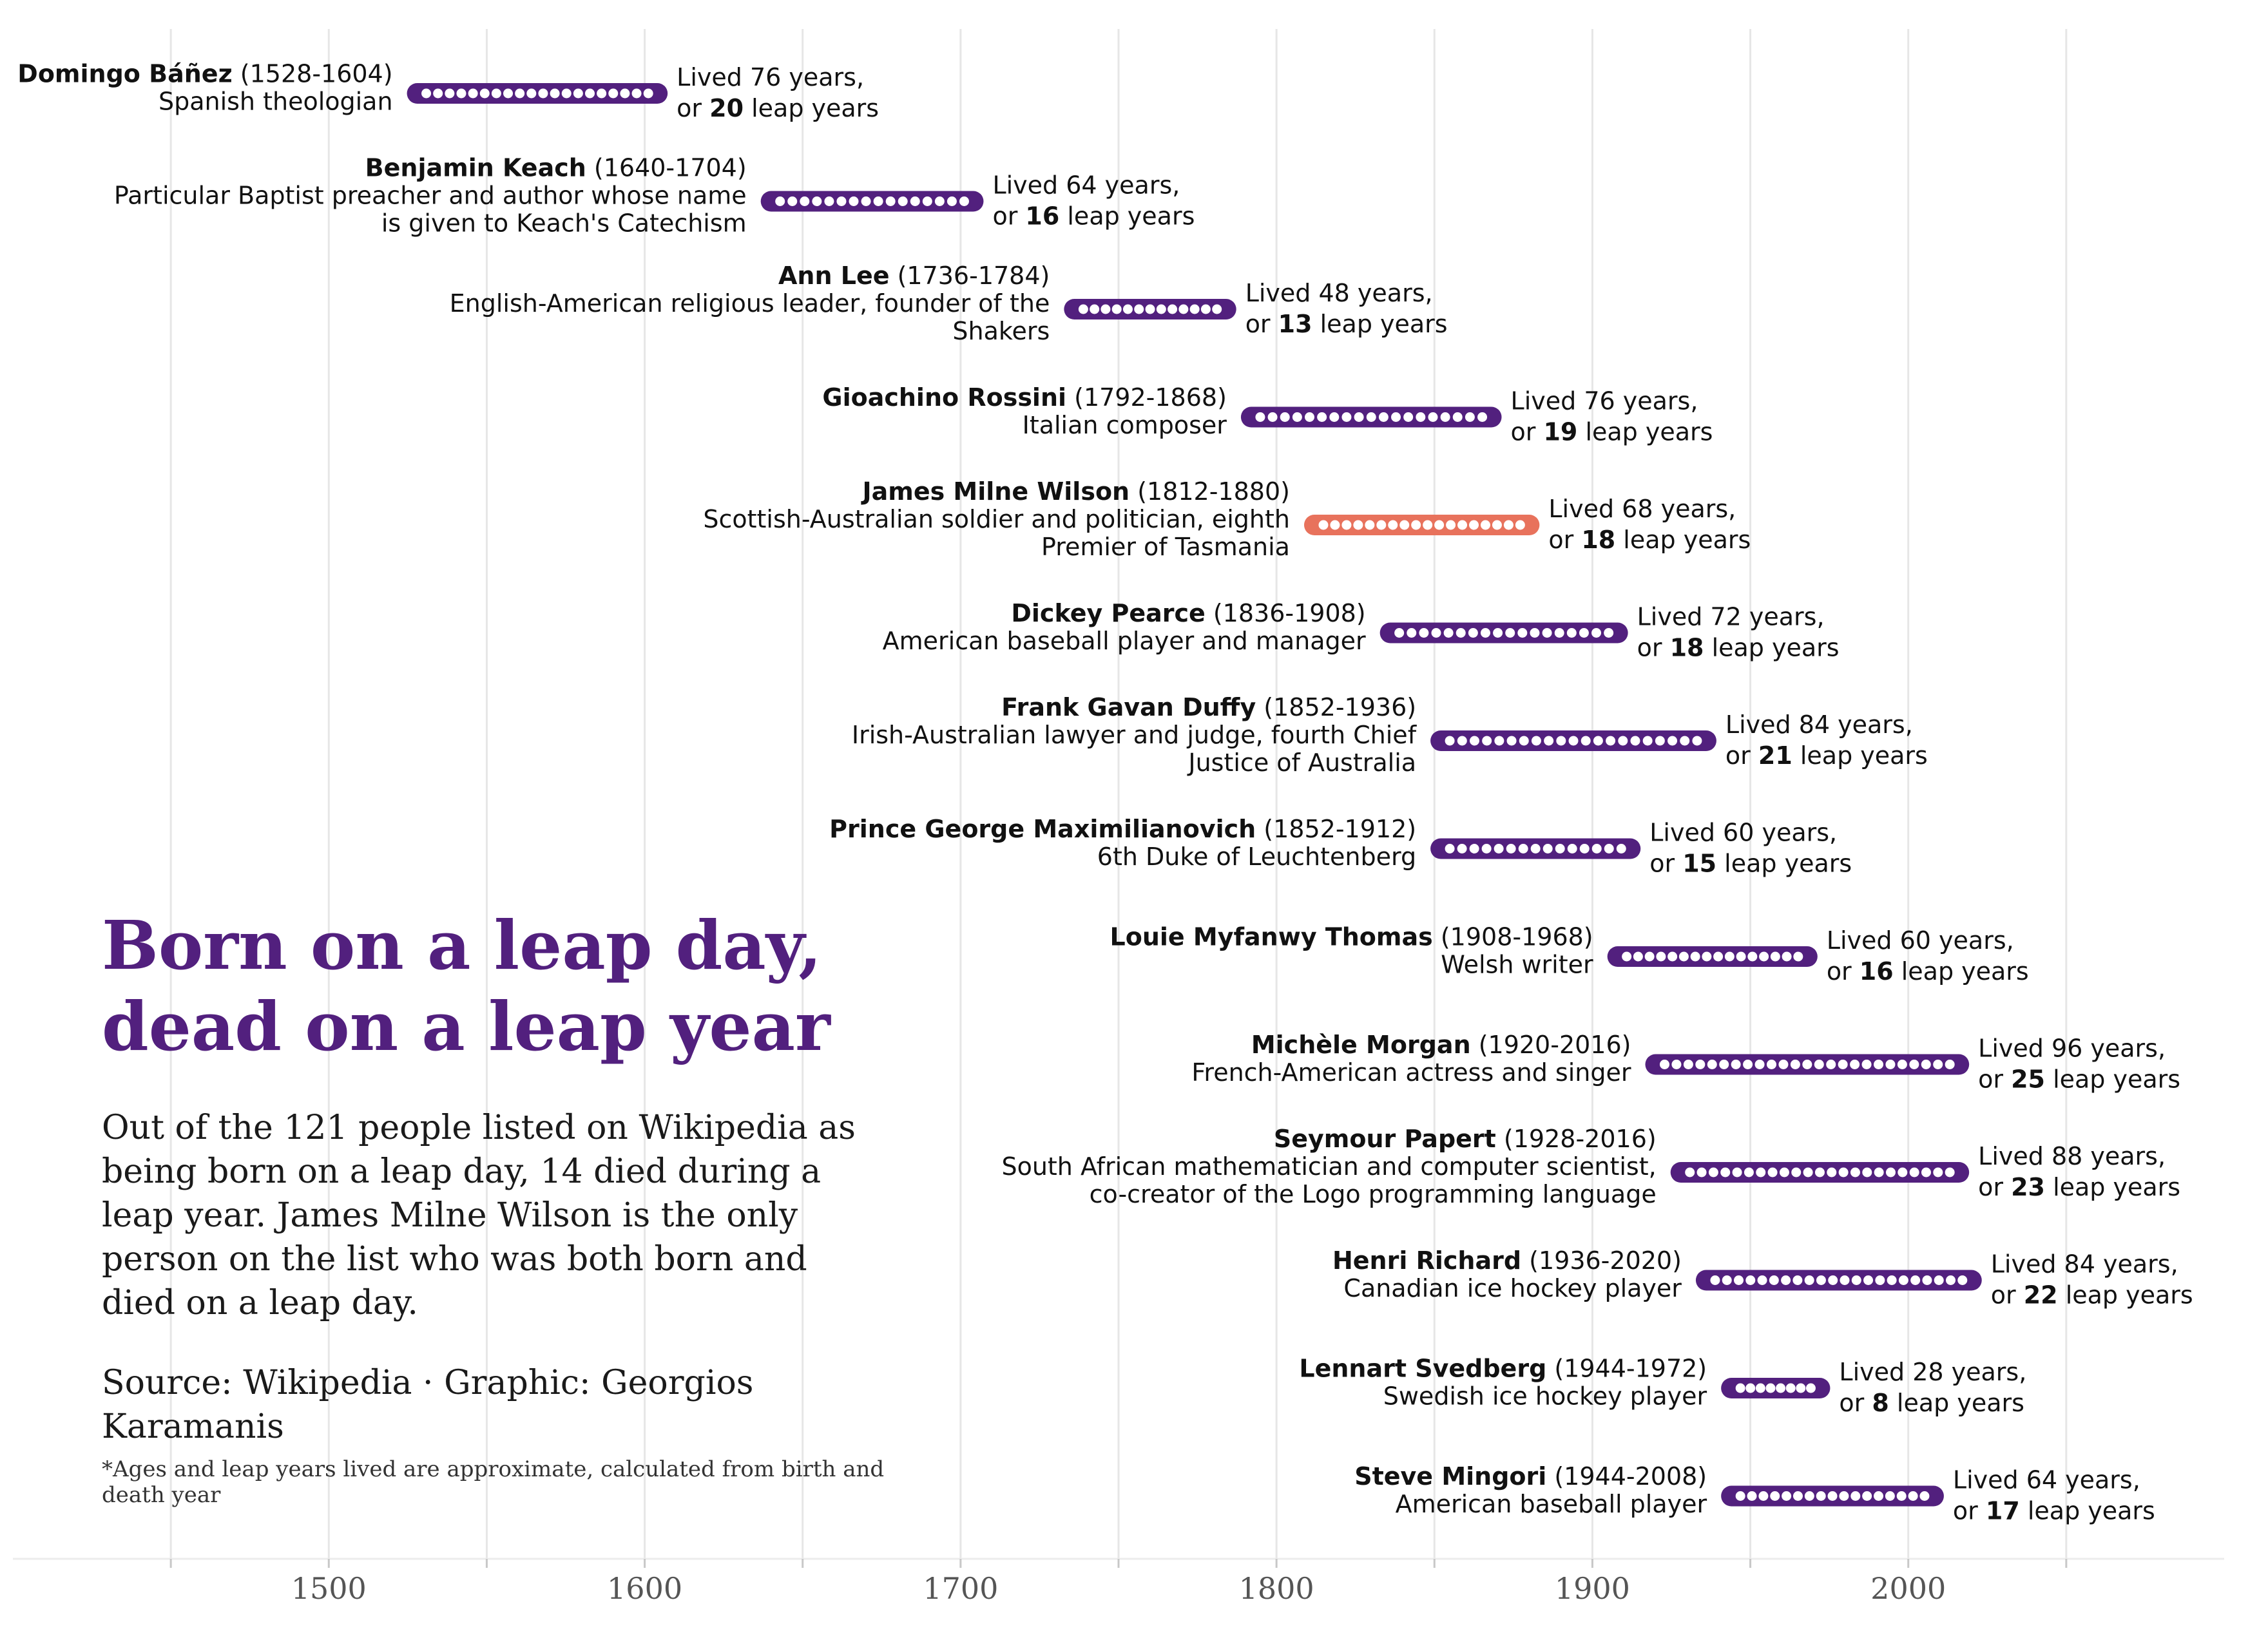 The image size is (2268, 1649). What do you see at coordinates (1908, 1588) in the screenshot?
I see `x-axis-tick-label: 2000` at bounding box center [1908, 1588].